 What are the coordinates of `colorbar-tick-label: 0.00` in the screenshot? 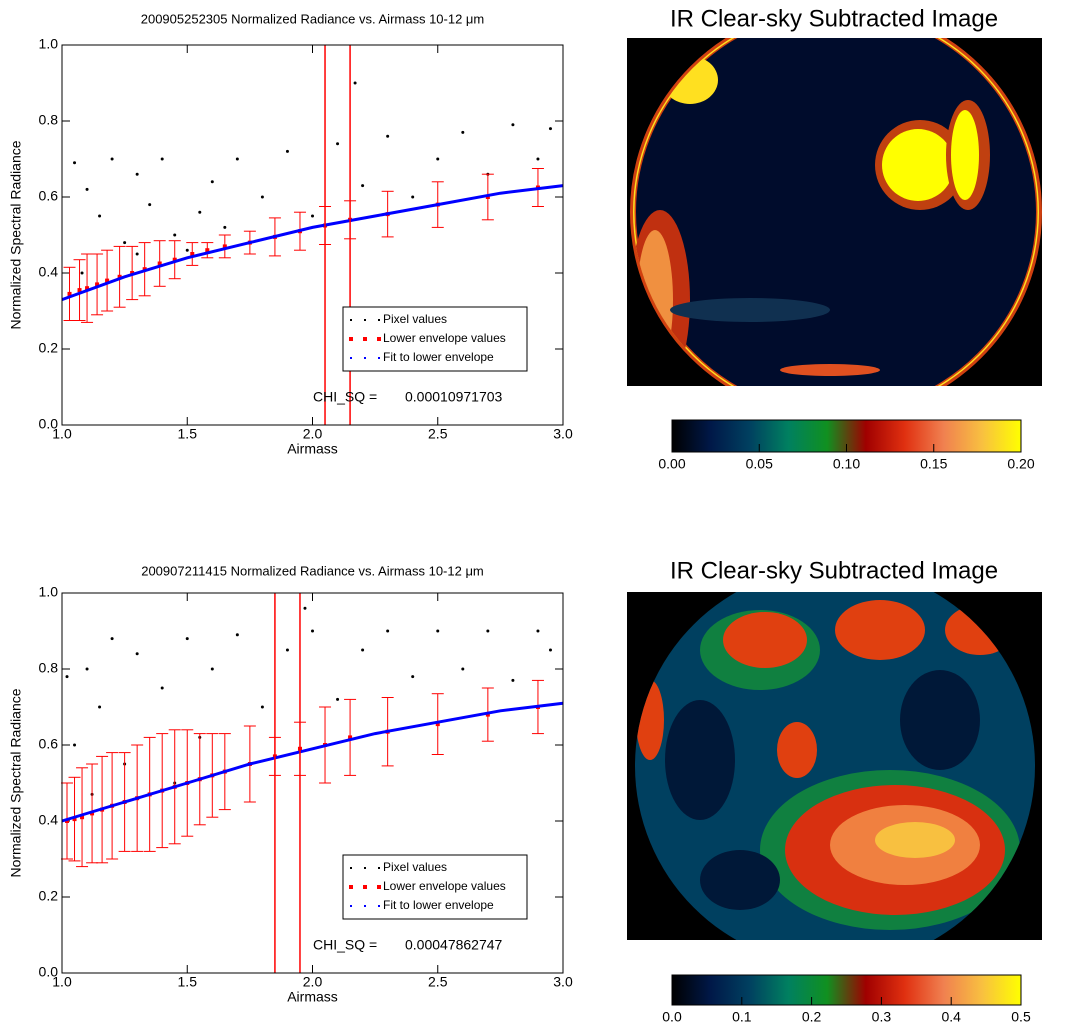 It's located at (671, 464).